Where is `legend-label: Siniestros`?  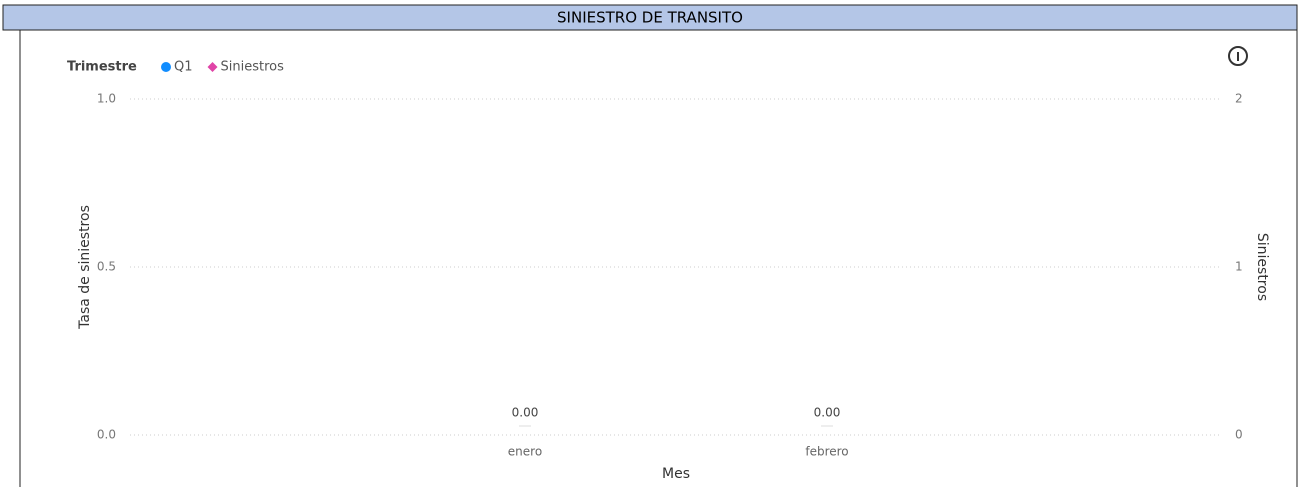 legend-label: Siniestros is located at coordinates (253, 67).